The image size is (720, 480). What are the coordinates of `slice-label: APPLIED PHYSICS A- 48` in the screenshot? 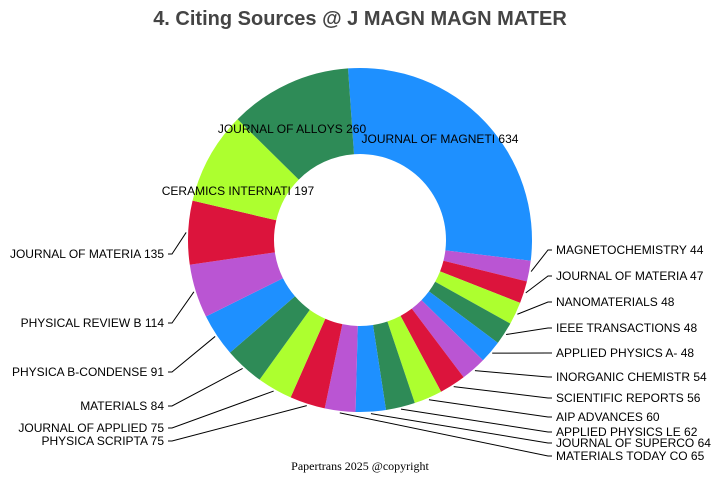 It's located at (625, 353).